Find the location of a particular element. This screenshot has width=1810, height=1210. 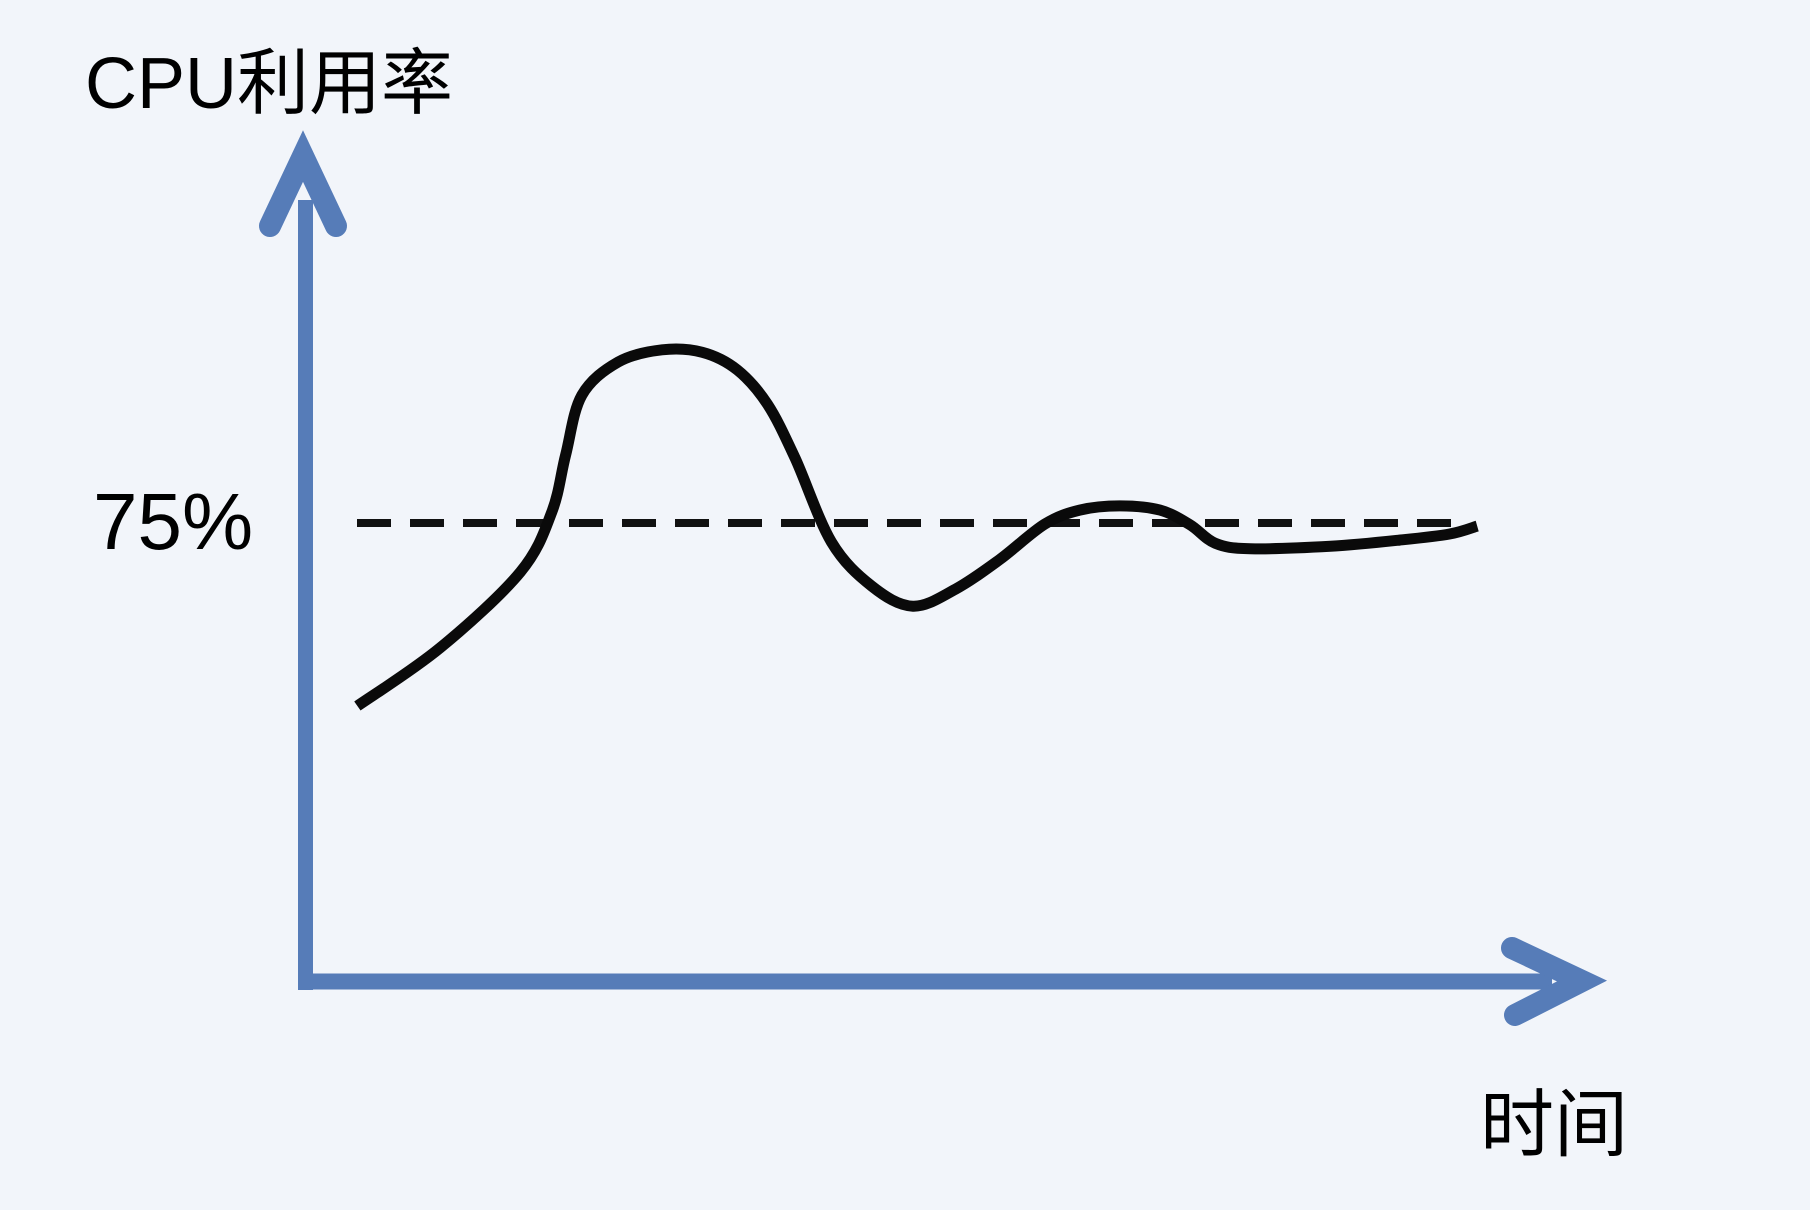

x-axis-arrowhead-icon is located at coordinates (1554, 981).